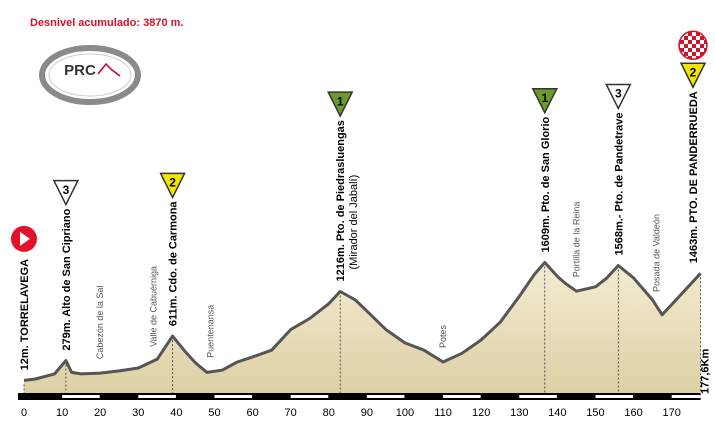  What do you see at coordinates (694, 177) in the screenshot?
I see `climb-label: 1463m. PTO. DE PANDERRUEDA` at bounding box center [694, 177].